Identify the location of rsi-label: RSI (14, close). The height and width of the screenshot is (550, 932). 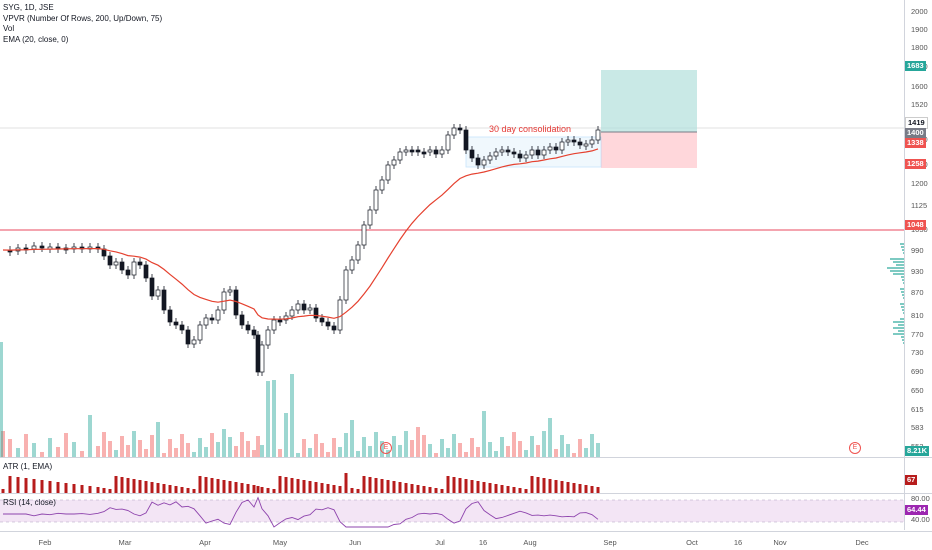
(29, 502).